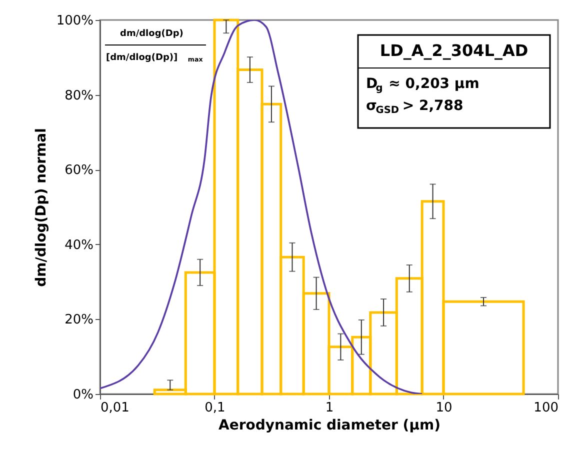  Describe the element at coordinates (444, 408) in the screenshot. I see `x-tick-label: 10` at that location.